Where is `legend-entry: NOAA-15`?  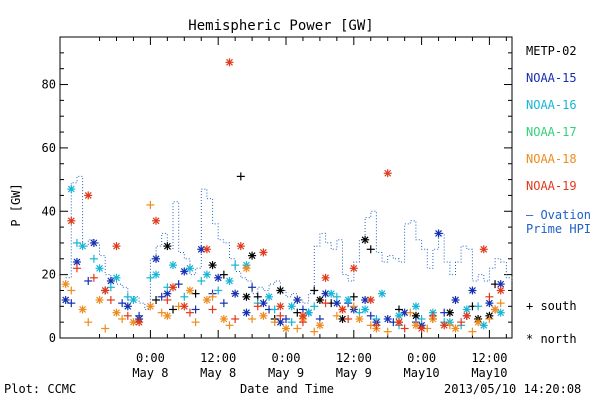
legend-entry: NOAA-15 is located at coordinates (551, 78).